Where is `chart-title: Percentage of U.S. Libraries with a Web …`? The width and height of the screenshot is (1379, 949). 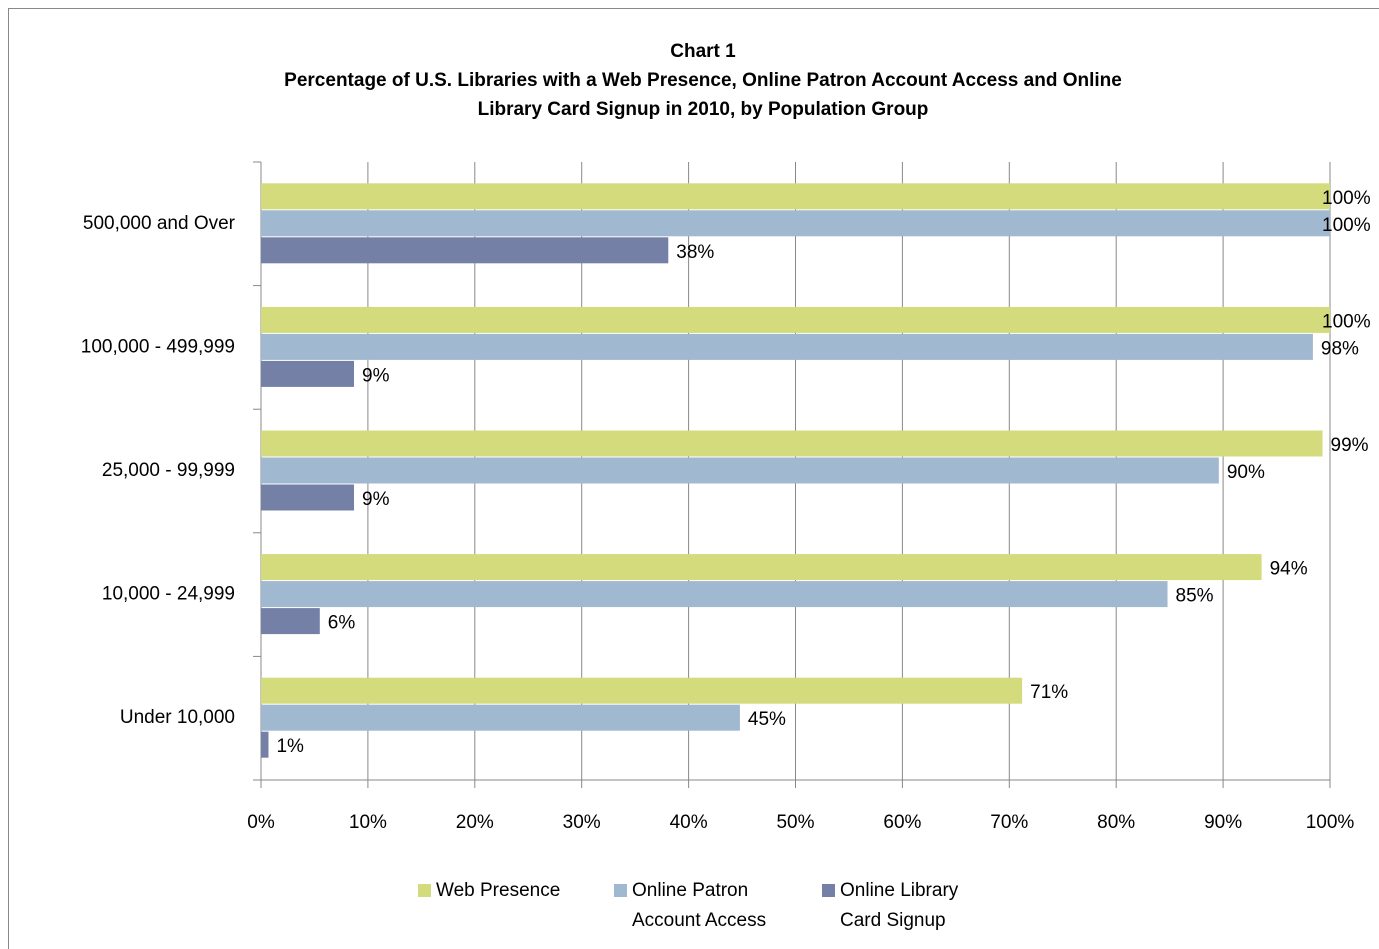 chart-title: Percentage of U.S. Libraries with a Web … is located at coordinates (703, 80).